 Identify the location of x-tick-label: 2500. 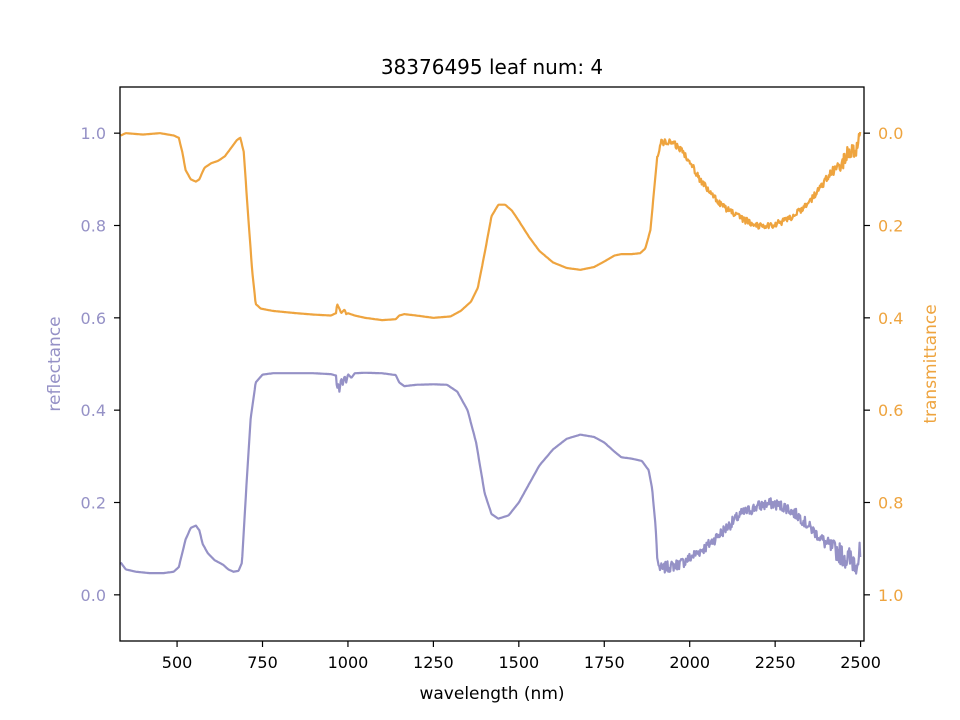
(860, 662).